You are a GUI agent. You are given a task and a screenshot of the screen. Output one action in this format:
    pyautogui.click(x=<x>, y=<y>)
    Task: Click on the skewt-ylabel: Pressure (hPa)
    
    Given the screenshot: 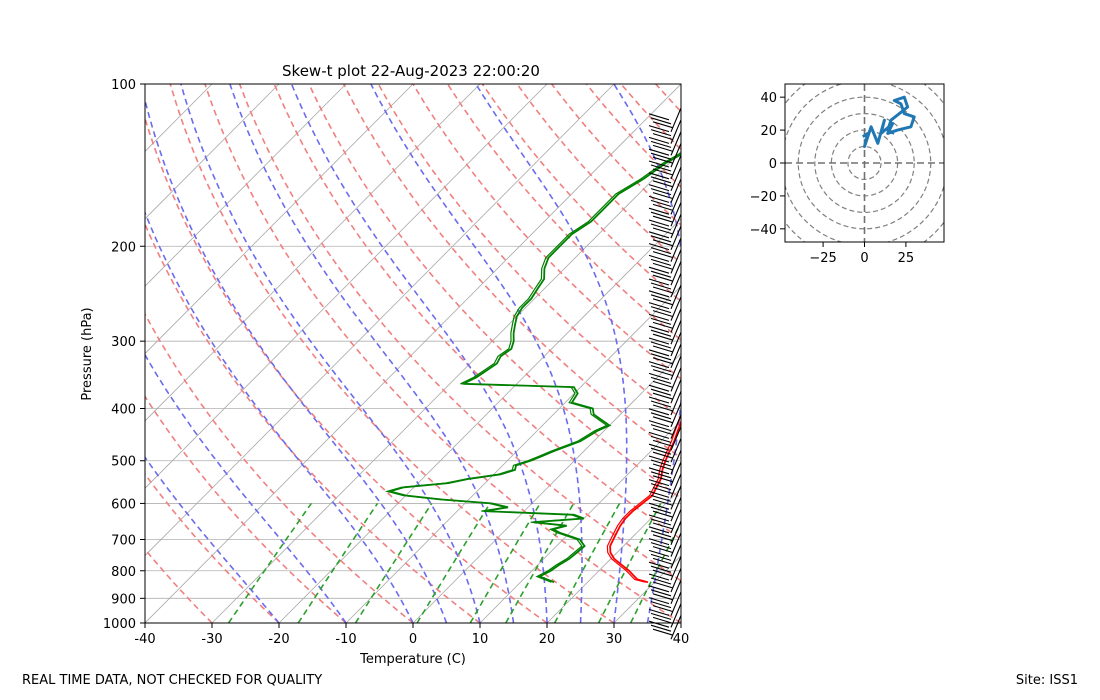 What is the action you would take?
    pyautogui.click(x=87, y=353)
    